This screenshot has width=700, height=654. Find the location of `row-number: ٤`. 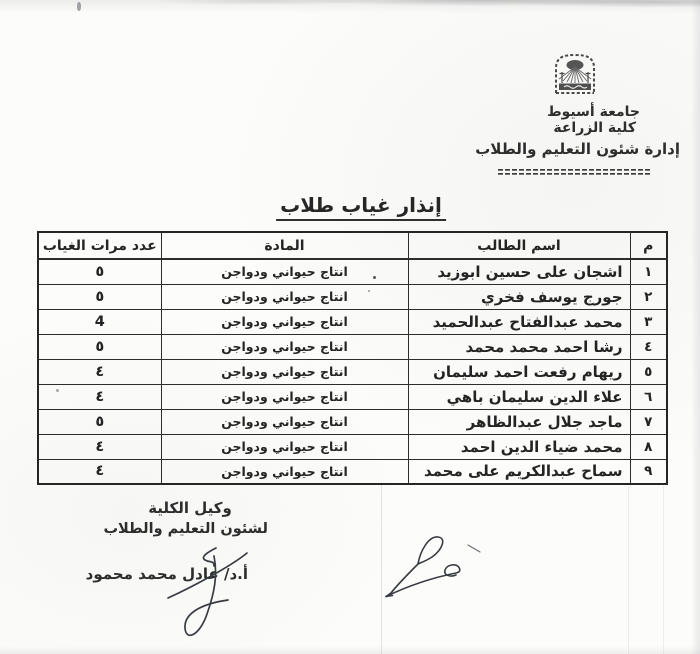

row-number: ٤ is located at coordinates (648, 346).